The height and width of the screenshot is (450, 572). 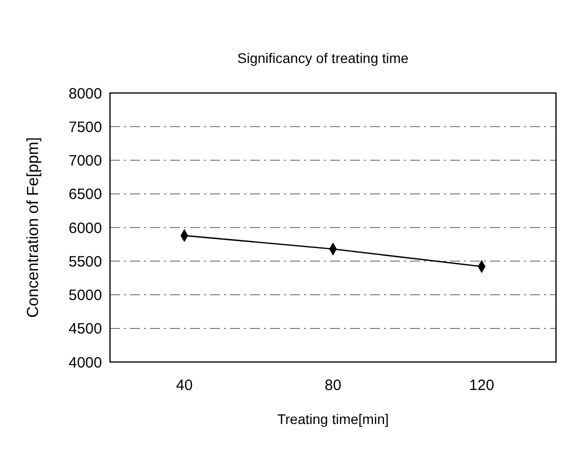 I want to click on y-tick-label: 4000, so click(x=85, y=363).